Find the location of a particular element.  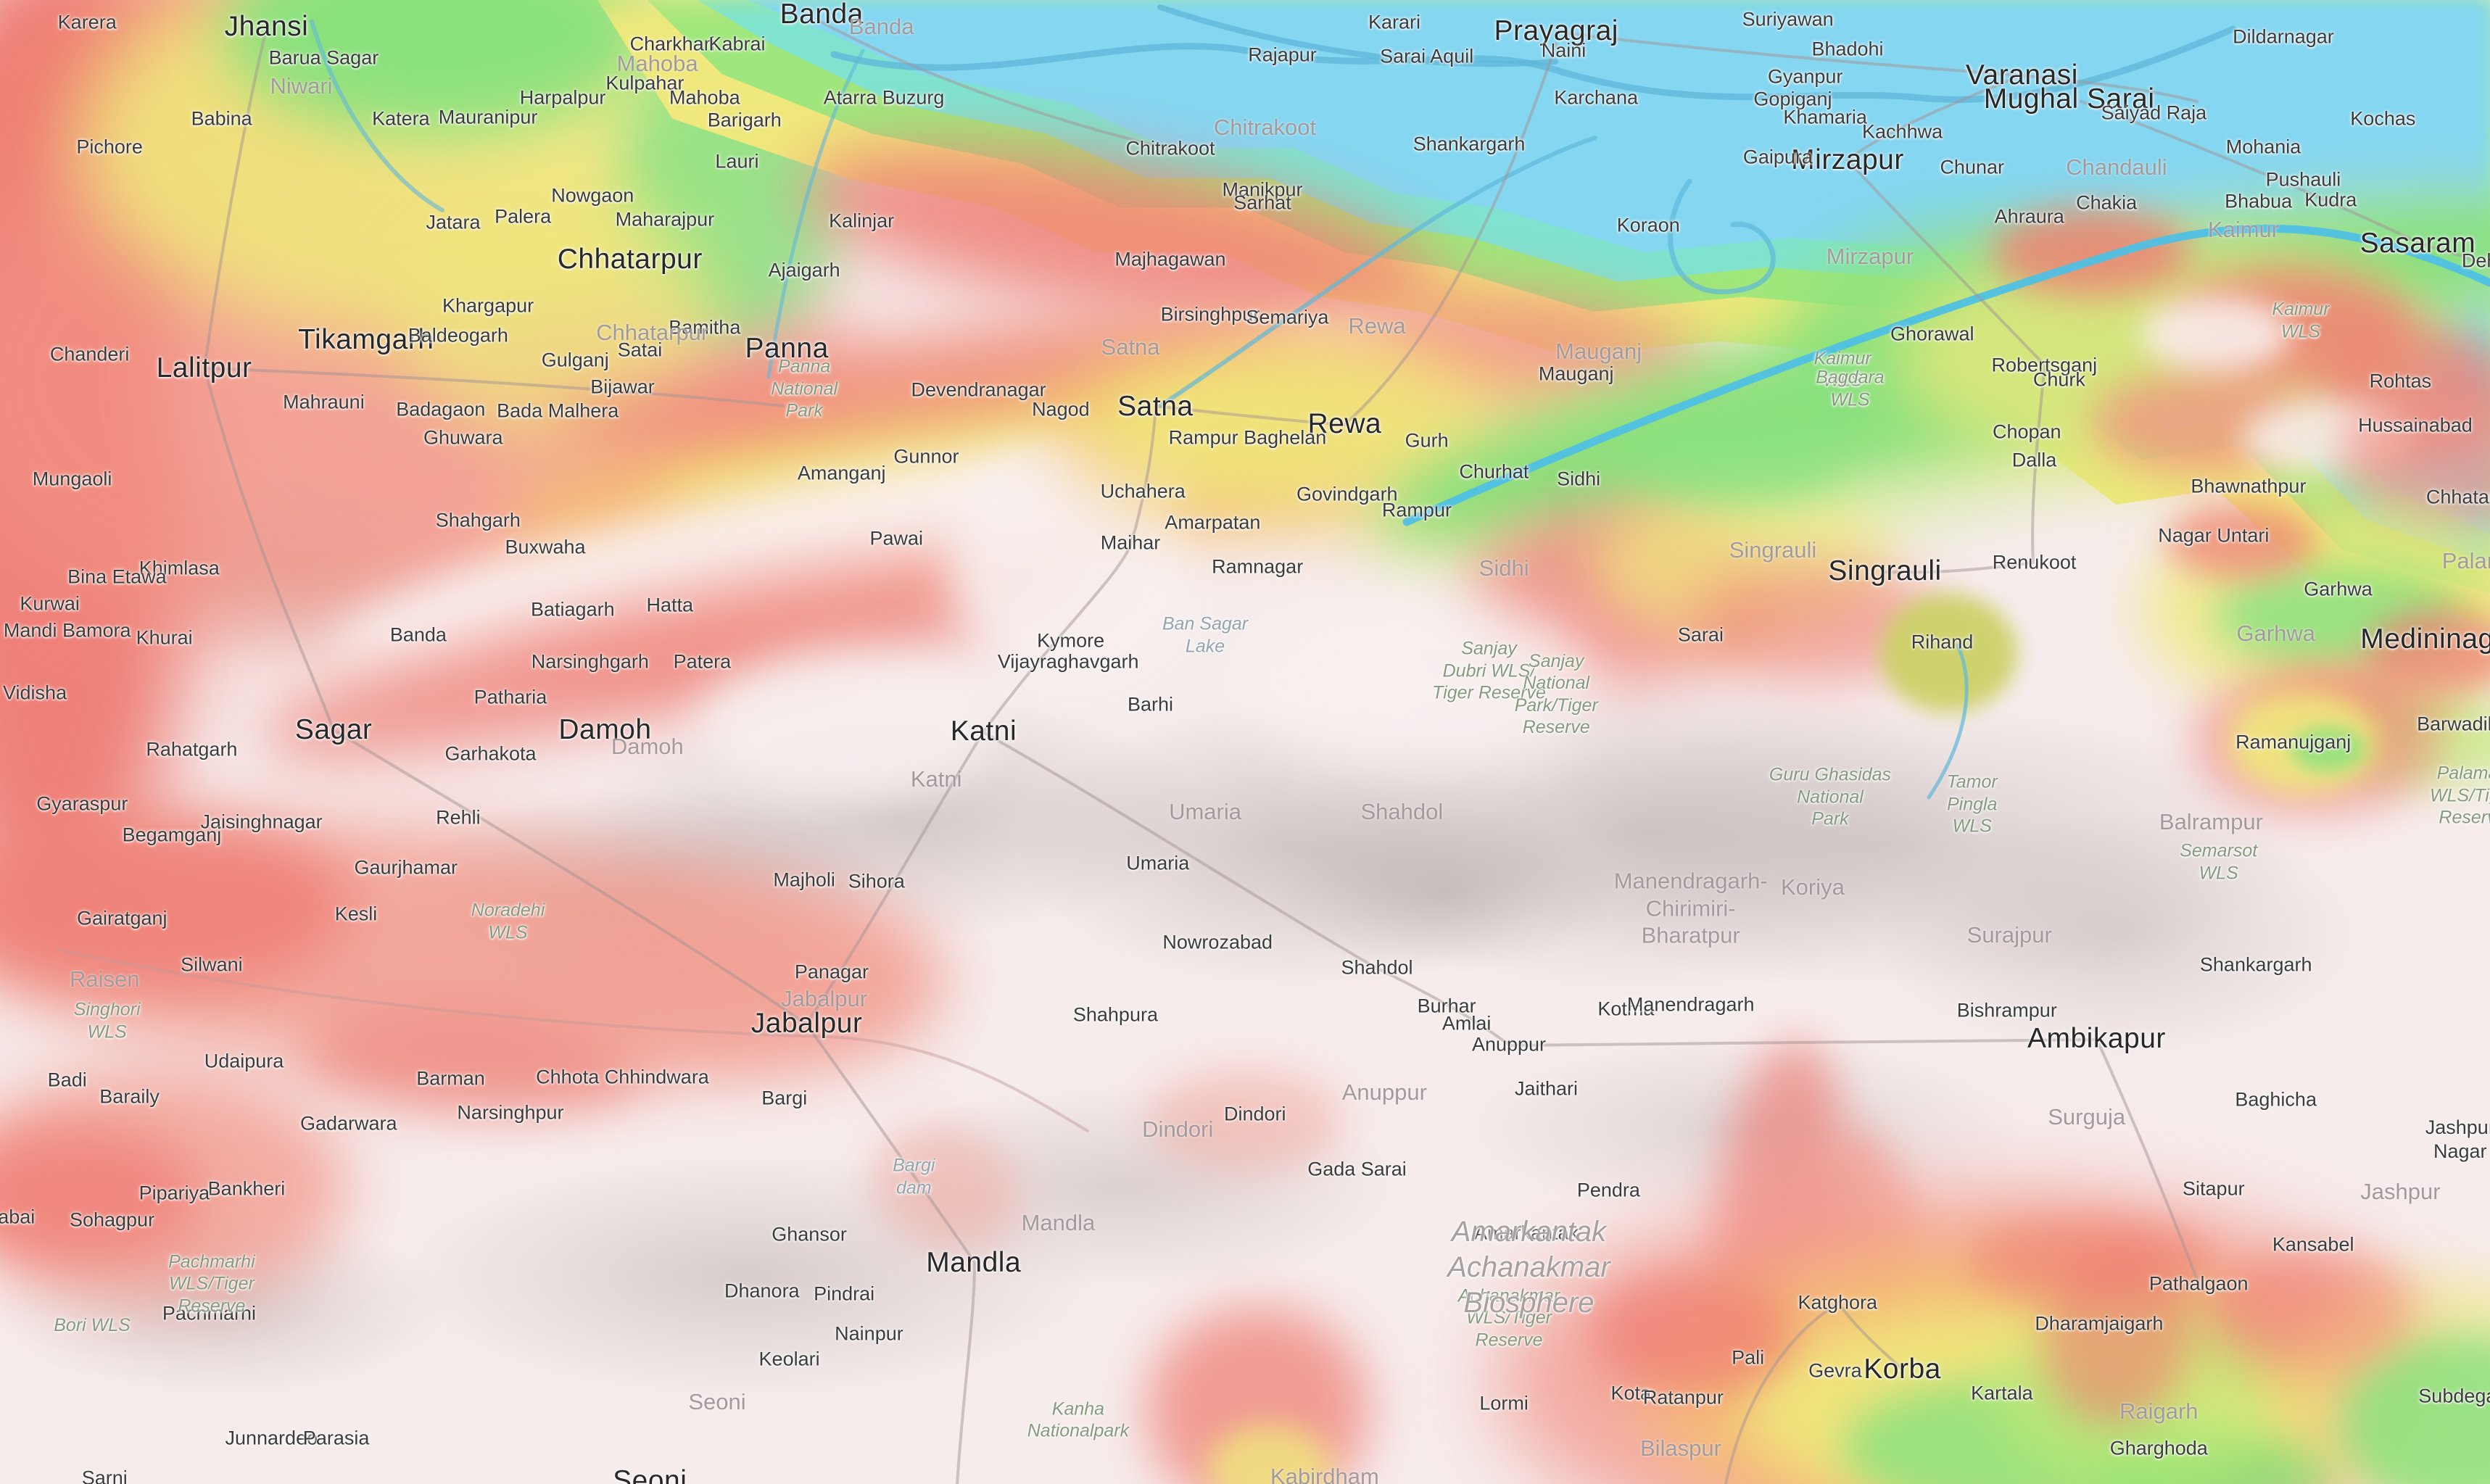

map-label-sanjay-national-park-tiger-reserve: Sanjay National Park/Tiger Reserve is located at coordinates (1556, 694).